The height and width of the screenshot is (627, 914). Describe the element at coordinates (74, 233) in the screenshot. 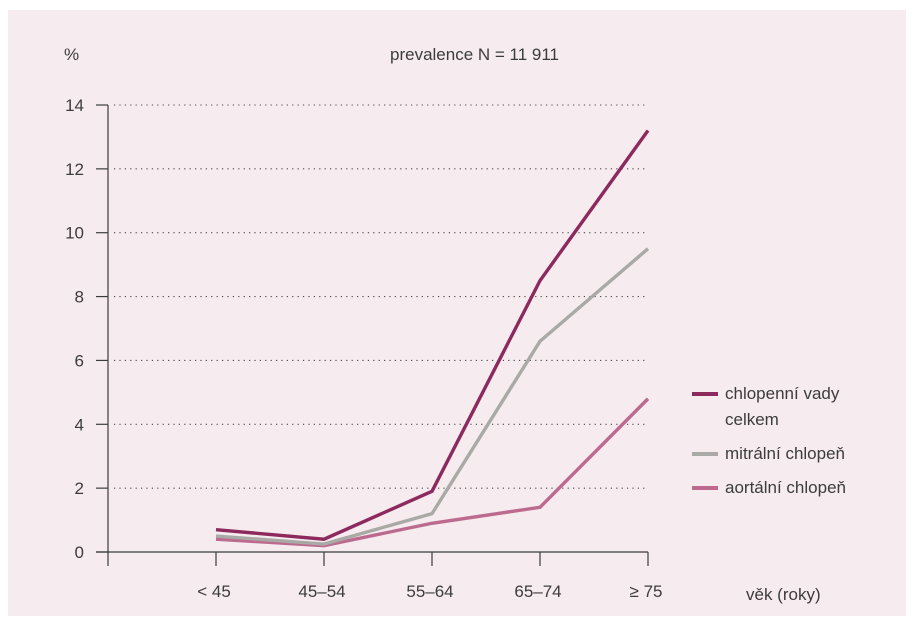

I see `y-tick-label-10: 10` at that location.